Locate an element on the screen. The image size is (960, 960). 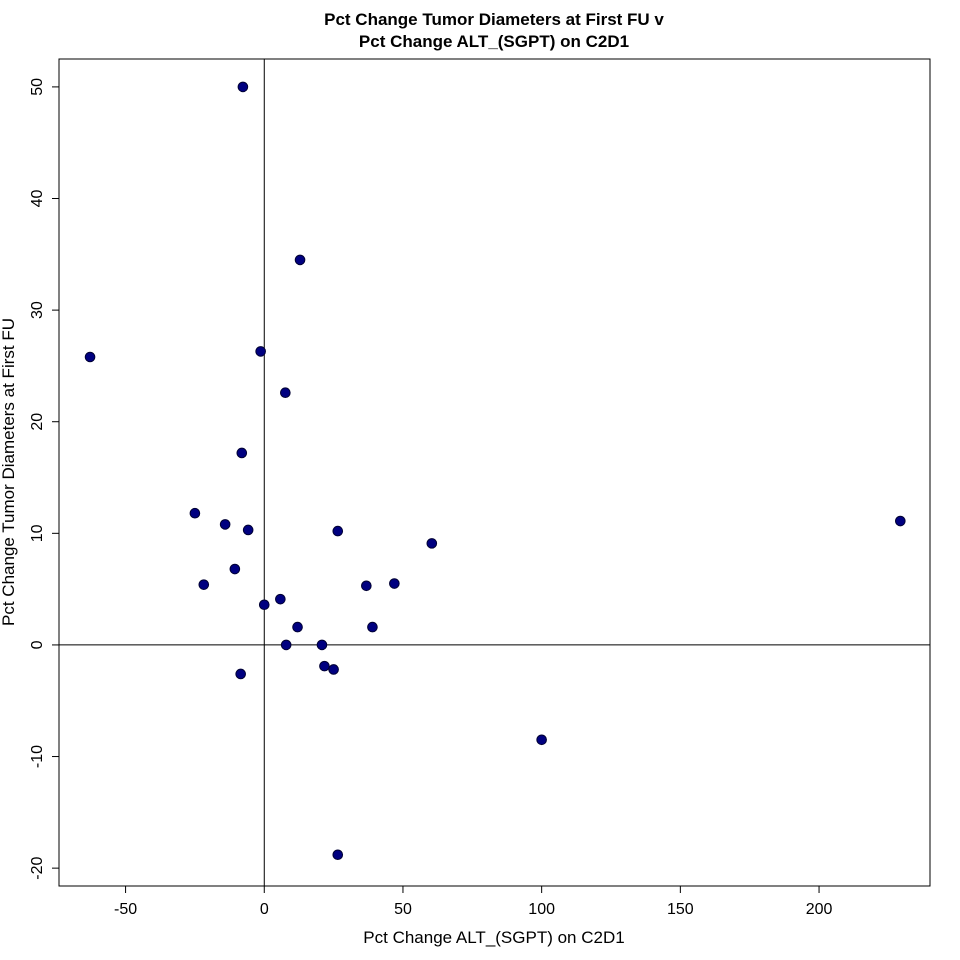
y-tick-label: 30 is located at coordinates (37, 310).